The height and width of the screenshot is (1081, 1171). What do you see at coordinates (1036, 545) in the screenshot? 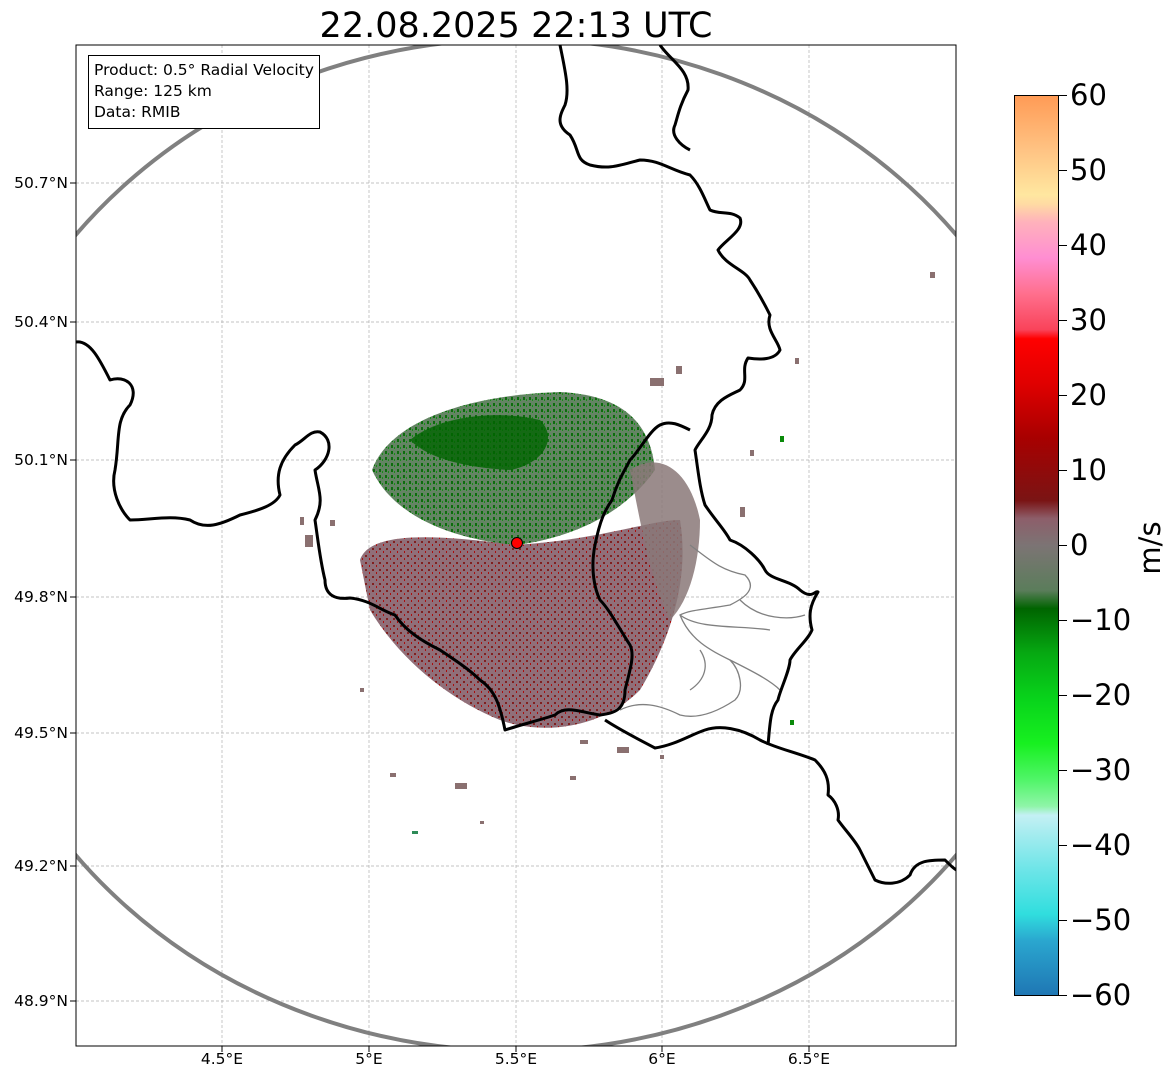
I see `velocity-colorbar` at bounding box center [1036, 545].